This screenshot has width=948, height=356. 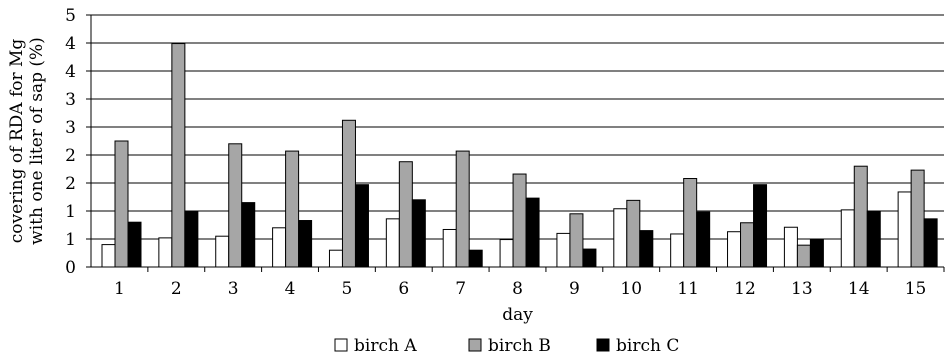 What do you see at coordinates (519, 346) in the screenshot?
I see `legend-label-birch-B: birch B` at bounding box center [519, 346].